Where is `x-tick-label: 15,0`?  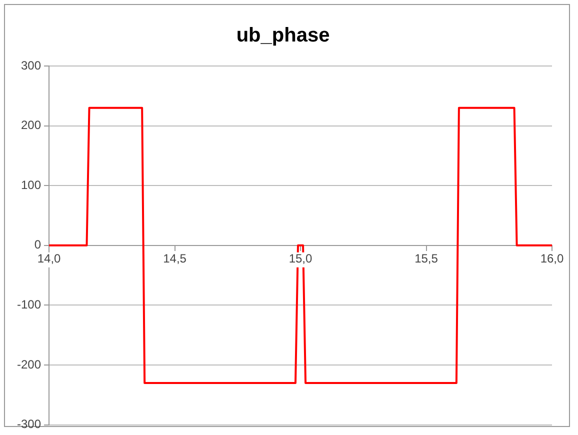 x-tick-label: 15,0 is located at coordinates (300, 259).